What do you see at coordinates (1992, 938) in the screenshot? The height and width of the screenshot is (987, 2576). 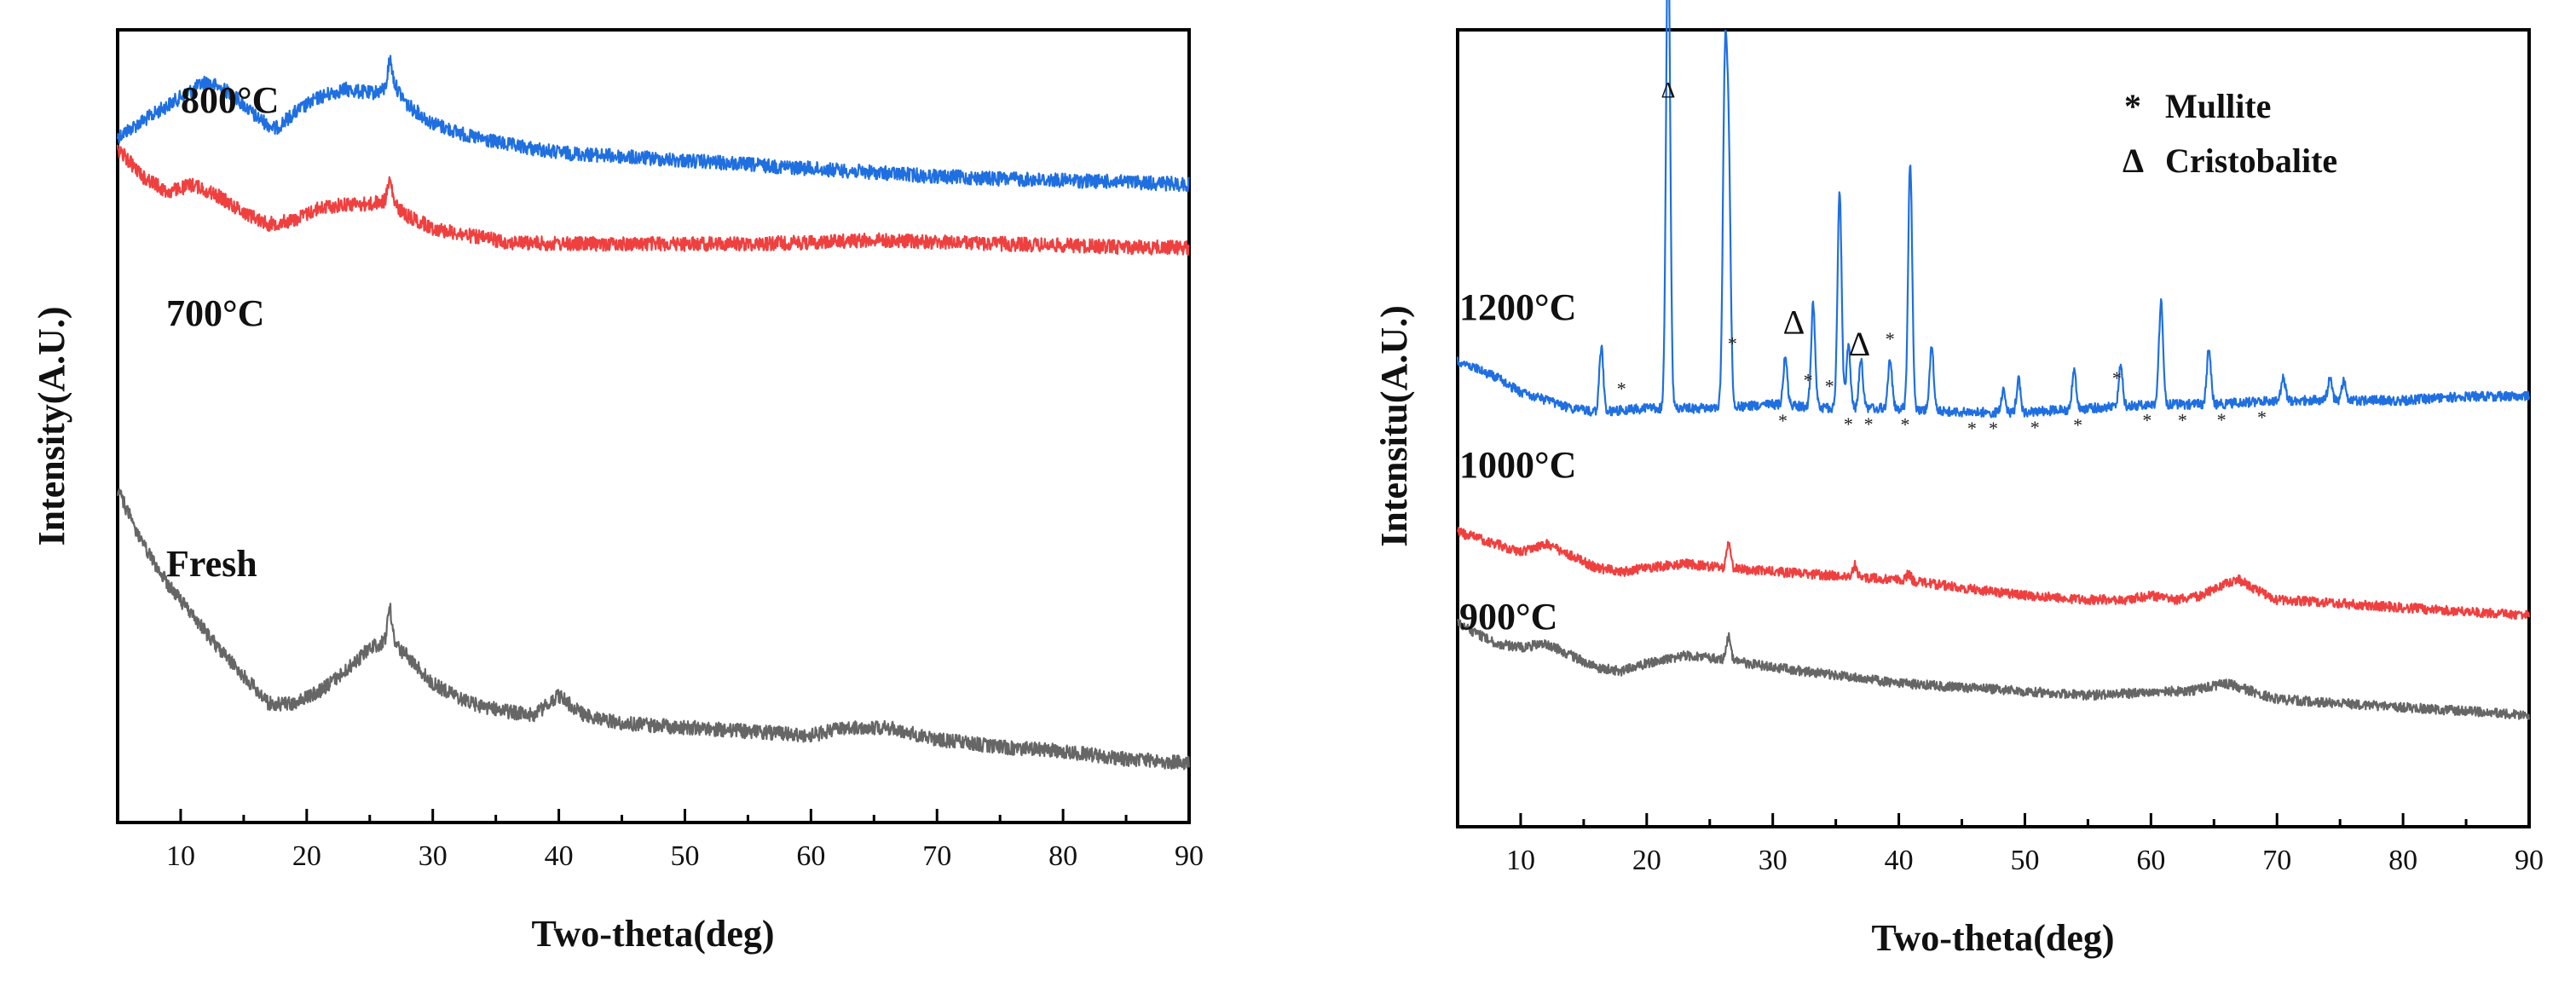 I see `right-x-axis-title: Two-theta(deg)` at bounding box center [1992, 938].